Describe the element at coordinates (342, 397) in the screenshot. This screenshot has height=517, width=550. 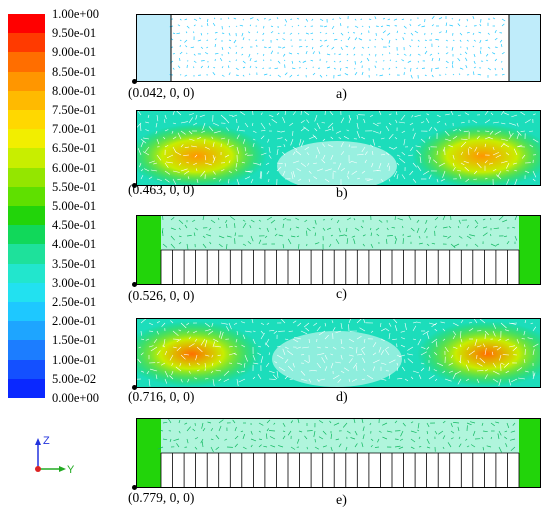
I see `panel-d-label: d)` at that location.